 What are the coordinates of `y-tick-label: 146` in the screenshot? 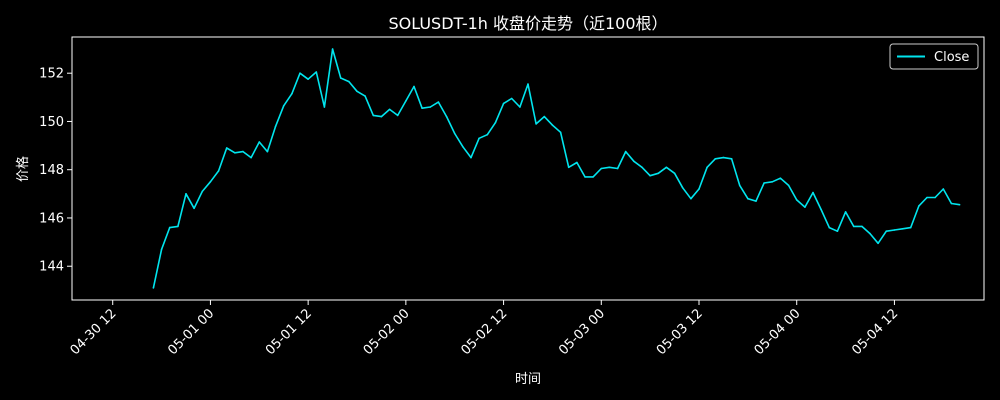 It's located at (51, 218).